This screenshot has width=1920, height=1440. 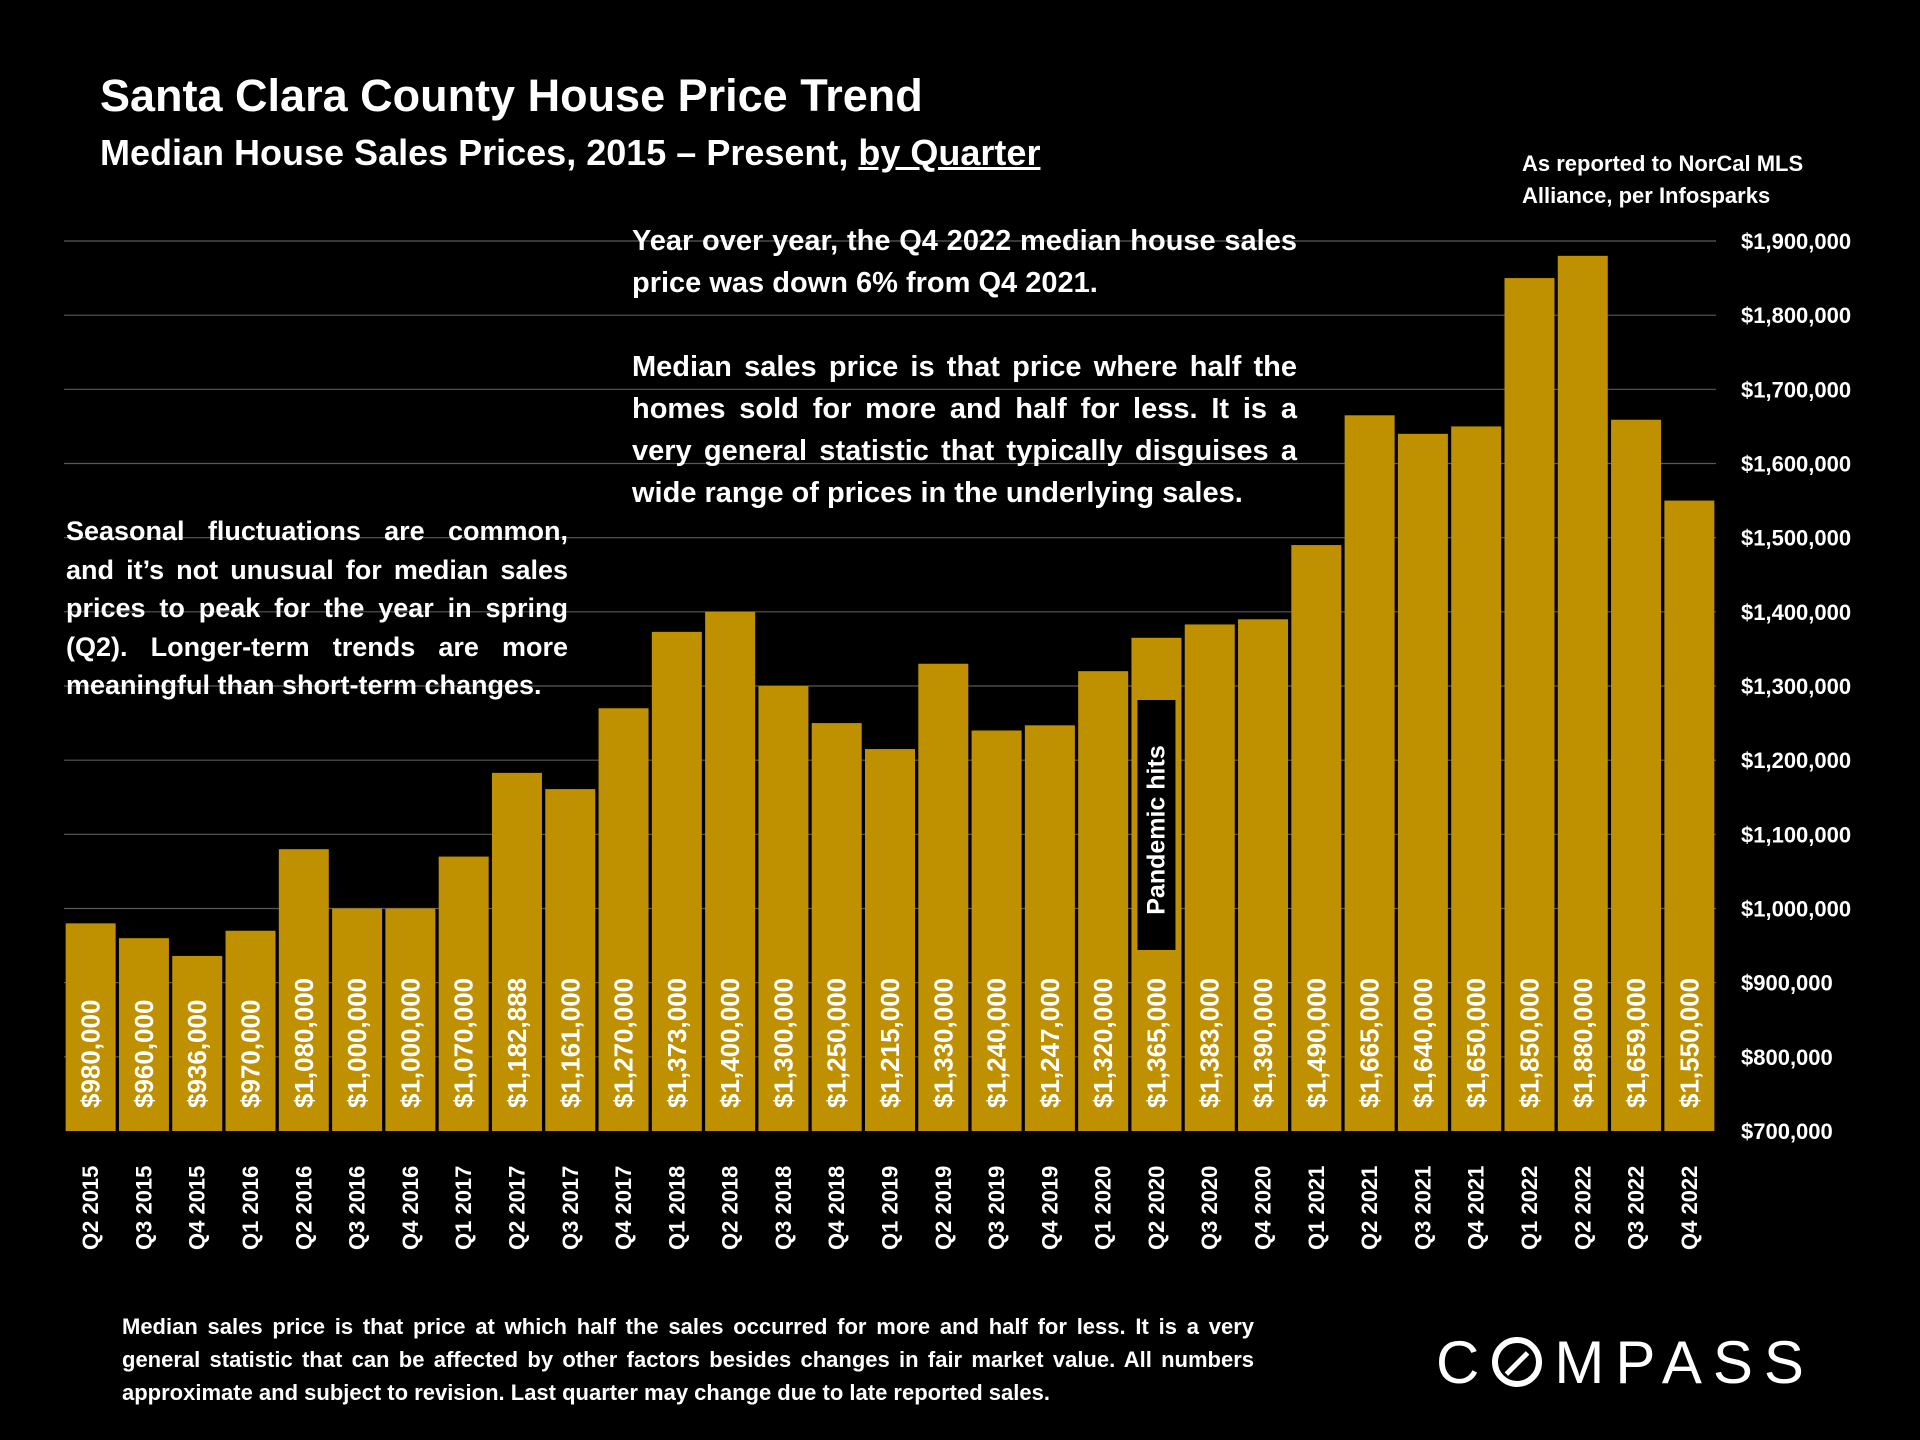 What do you see at coordinates (1787, 1057) in the screenshot?
I see `y-tick-label: $800,000` at bounding box center [1787, 1057].